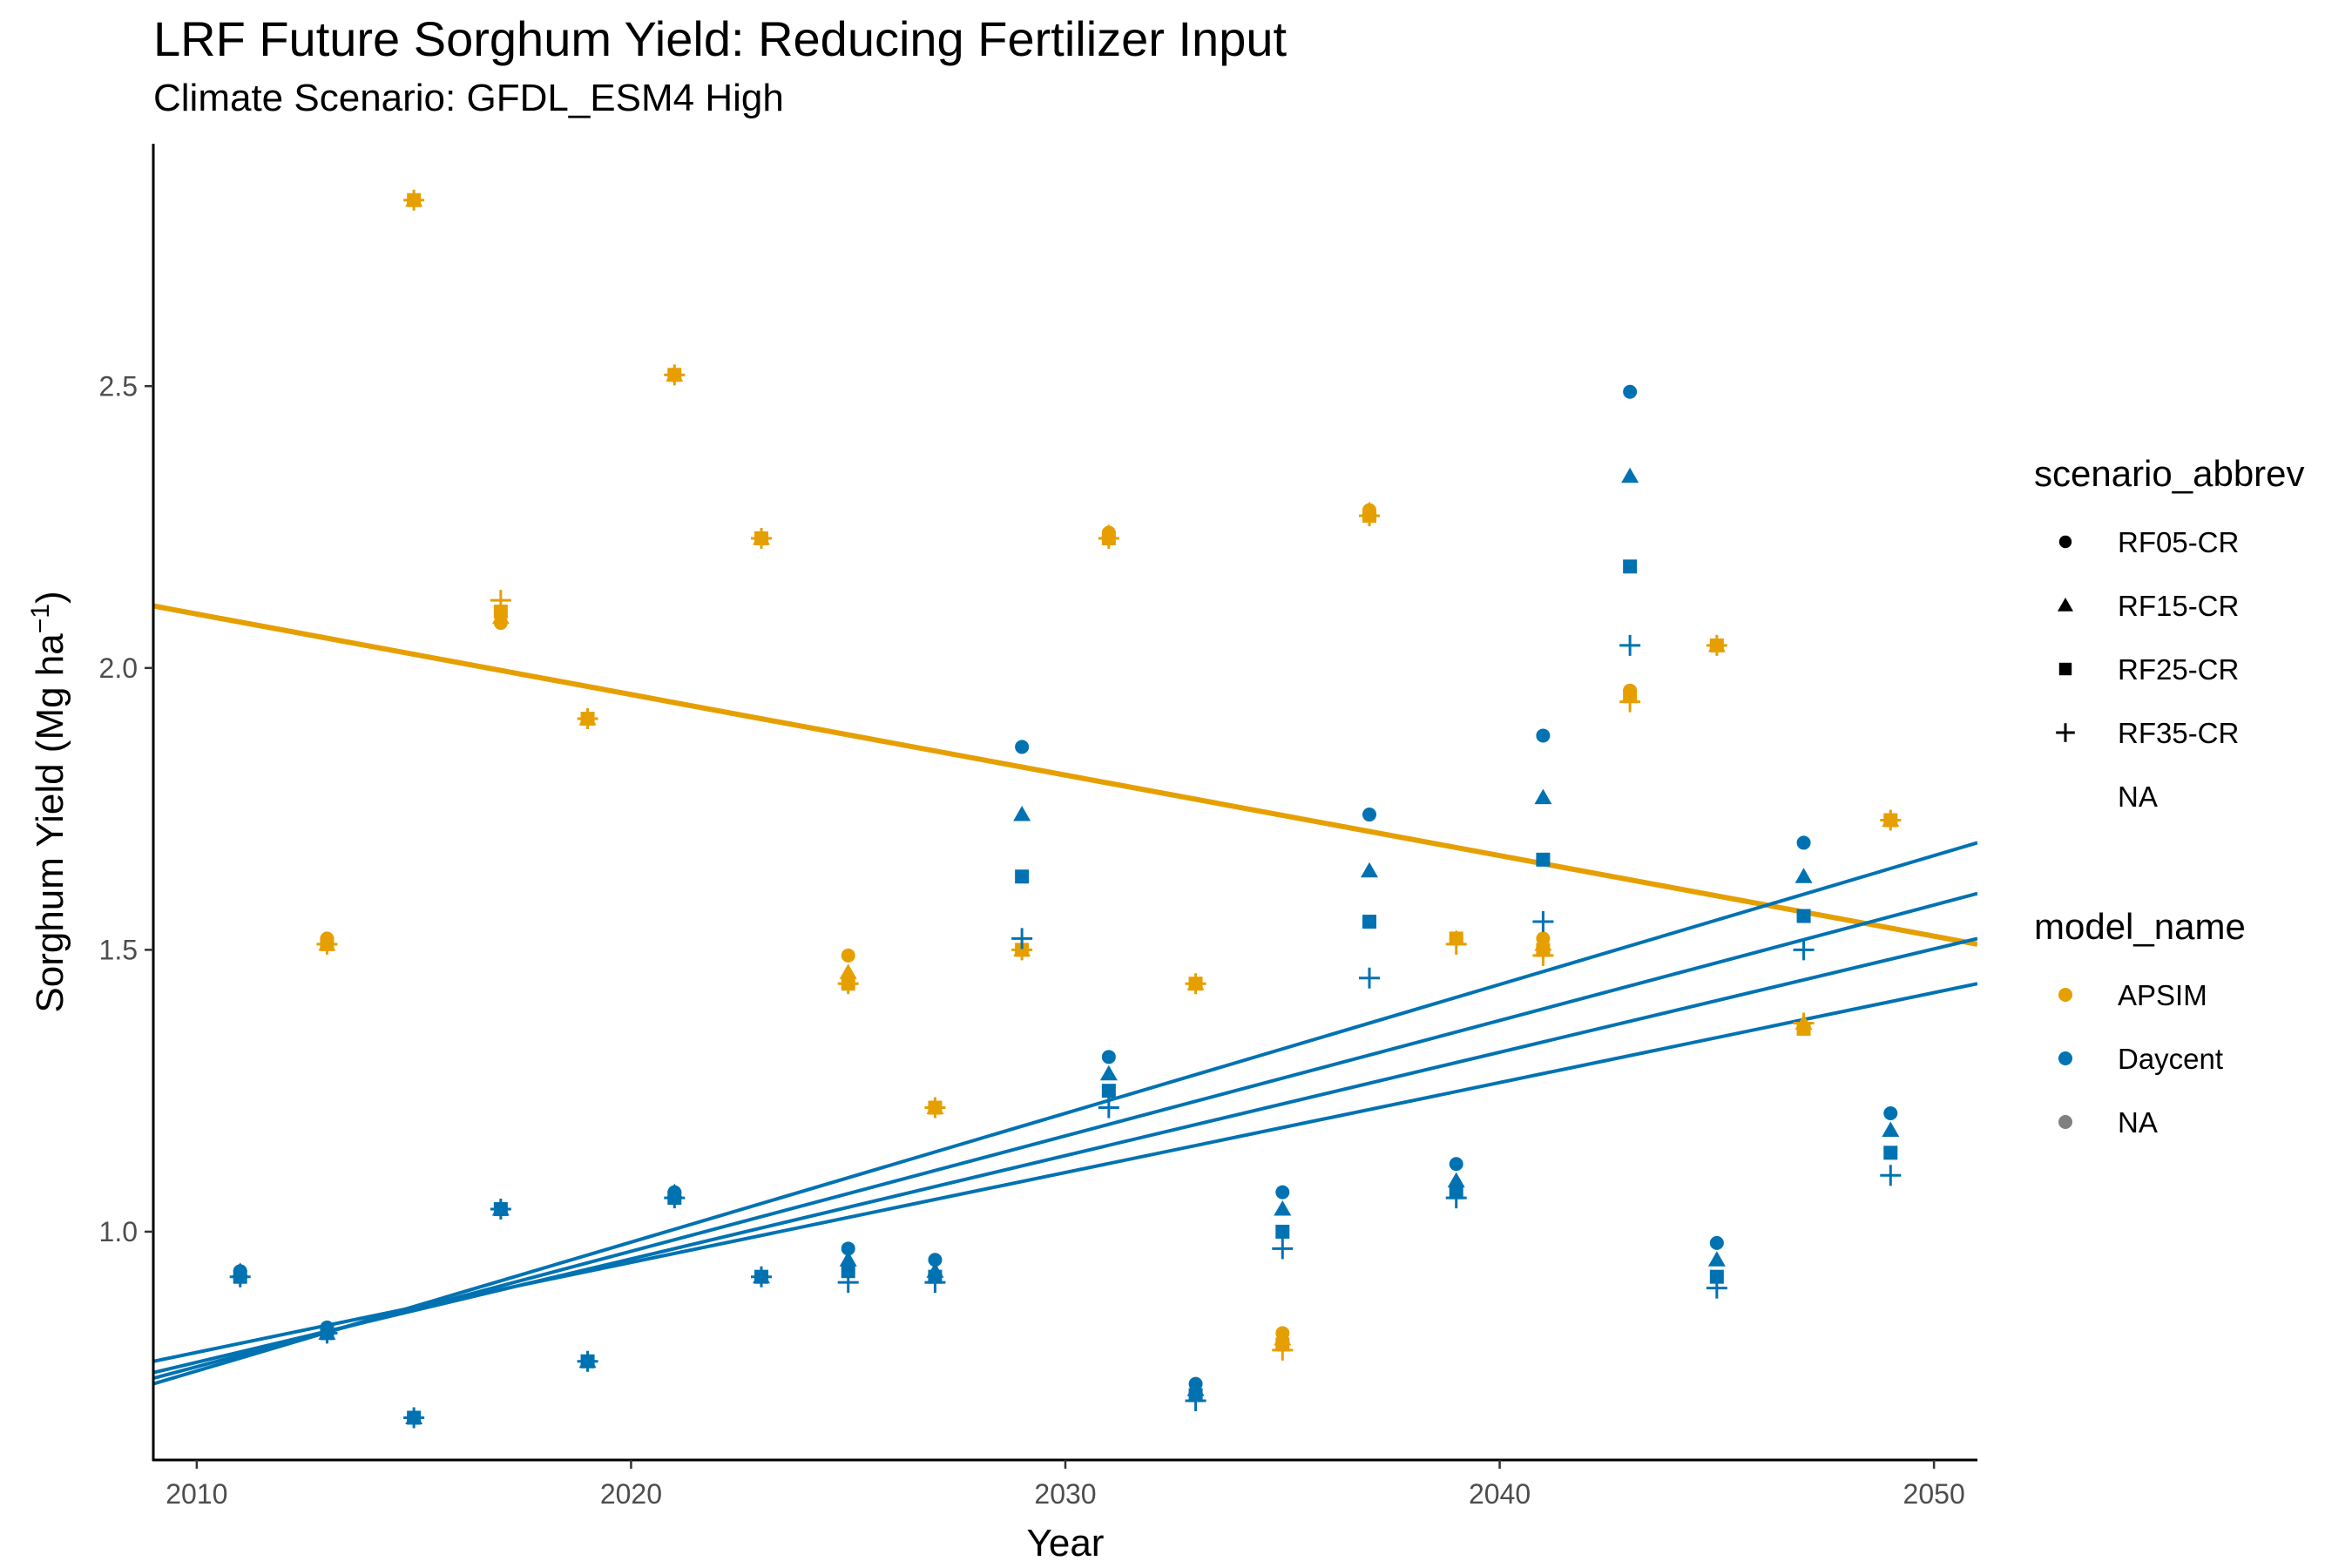 This screenshot has width=2352, height=1568. Describe the element at coordinates (1065, 1494) in the screenshot. I see `x-tick-label: 2030` at that location.